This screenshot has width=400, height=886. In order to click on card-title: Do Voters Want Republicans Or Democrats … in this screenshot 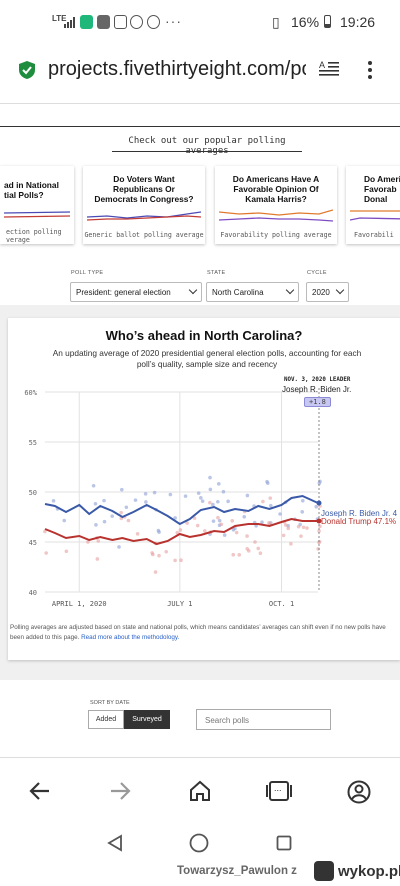, I will do `click(144, 189)`.